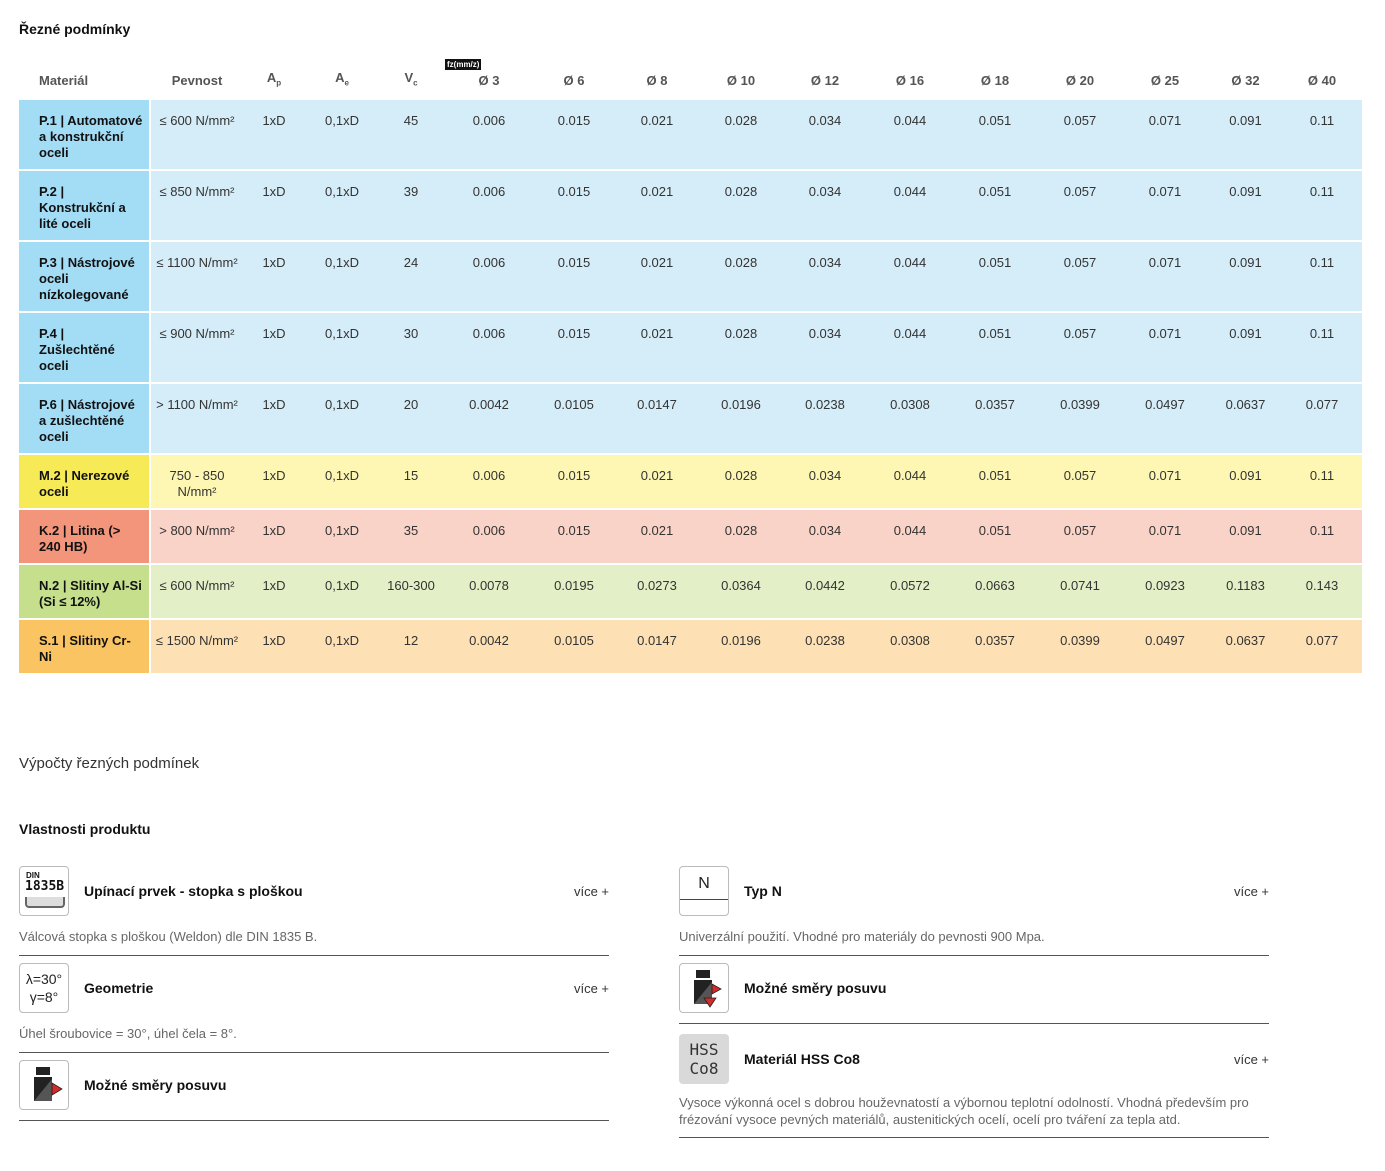 This screenshot has width=1385, height=1171. I want to click on header-d6: Ø 6, so click(574, 80).